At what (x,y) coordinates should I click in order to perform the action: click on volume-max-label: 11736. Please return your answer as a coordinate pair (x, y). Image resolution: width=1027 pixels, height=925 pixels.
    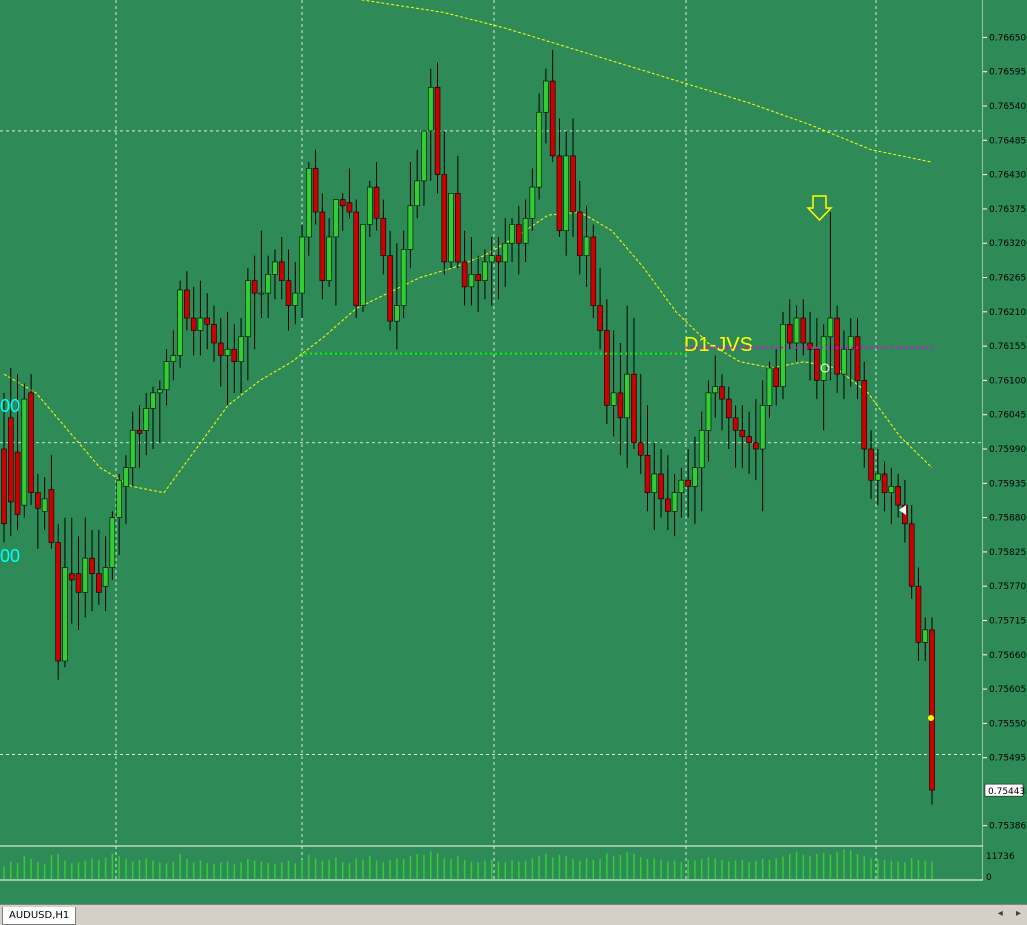
    Looking at the image, I should click on (1000, 857).